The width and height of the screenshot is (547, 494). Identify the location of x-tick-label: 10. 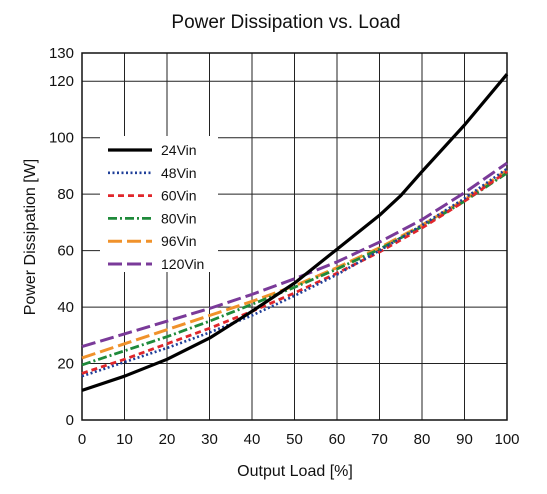
(124, 439).